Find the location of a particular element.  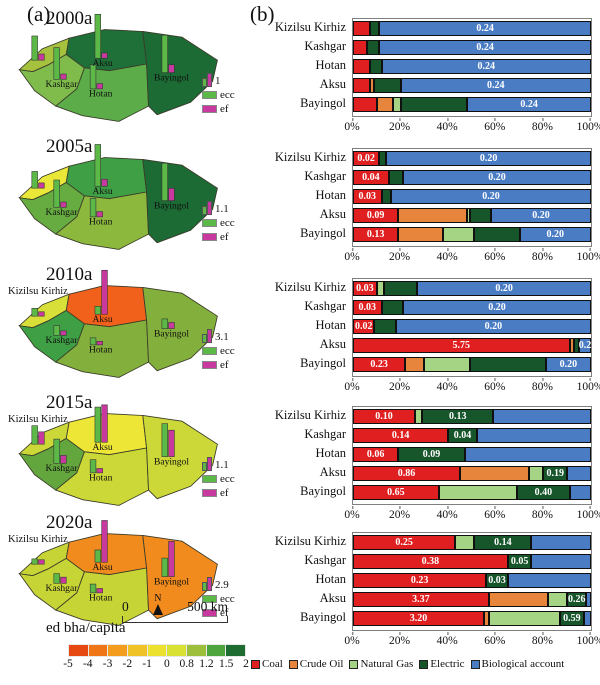

bar-segment-coal: 0.03 is located at coordinates (367, 196).